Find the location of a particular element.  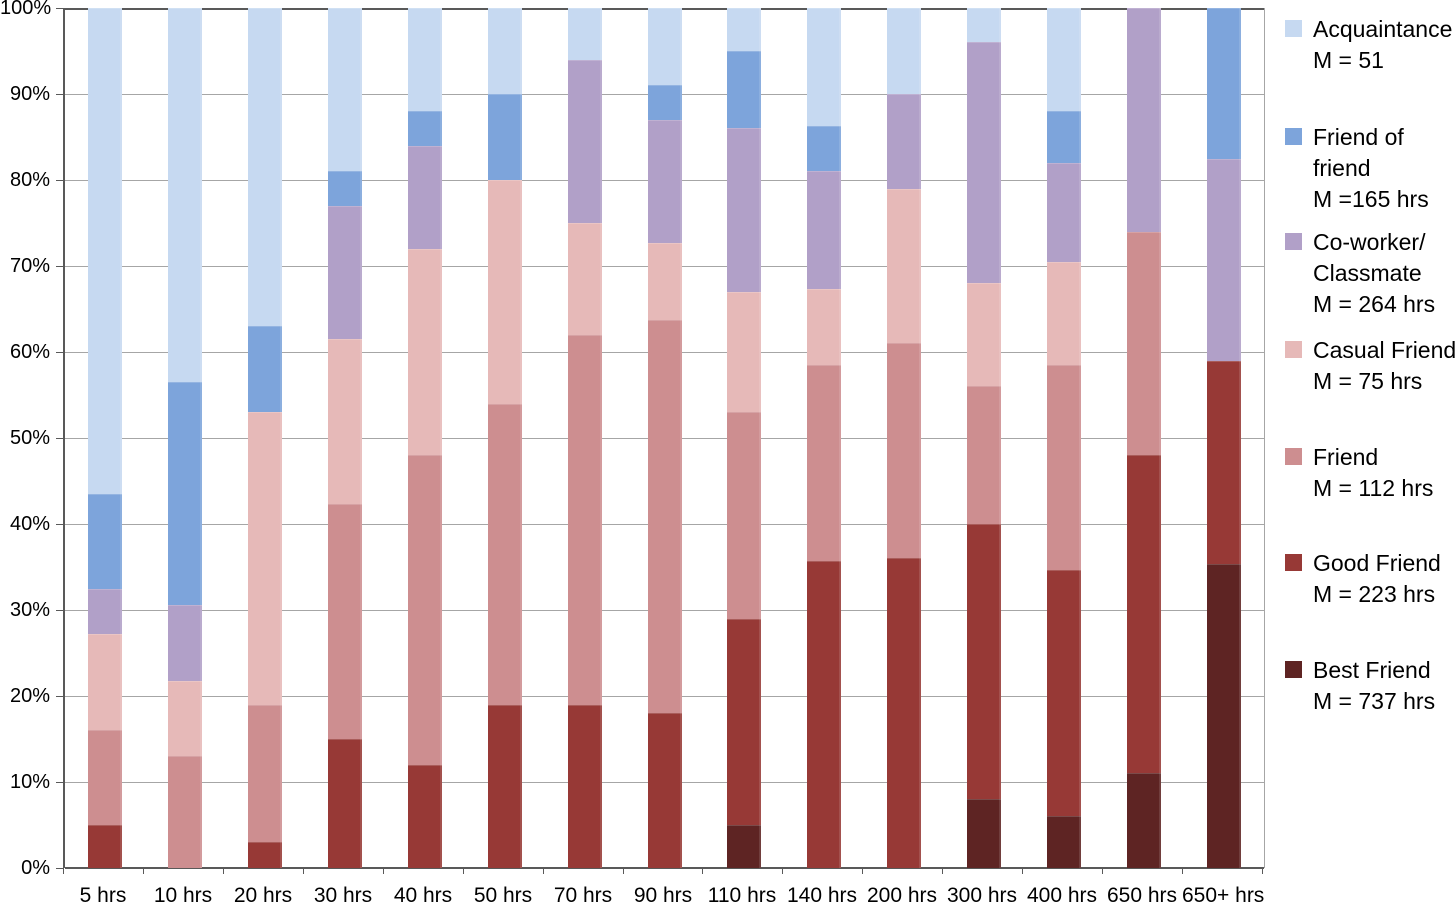

legend-label: Good Friend is located at coordinates (1377, 563).